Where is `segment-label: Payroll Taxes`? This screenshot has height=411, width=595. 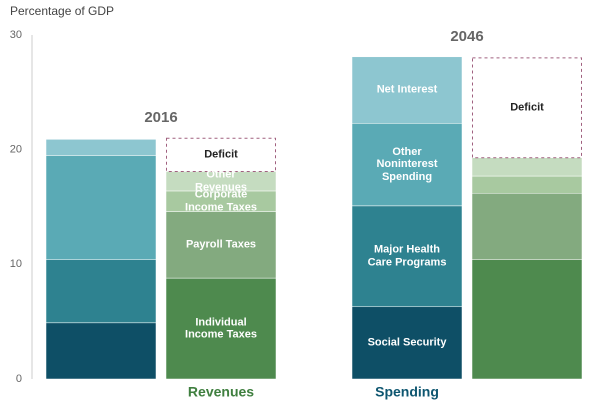 segment-label: Payroll Taxes is located at coordinates (221, 244).